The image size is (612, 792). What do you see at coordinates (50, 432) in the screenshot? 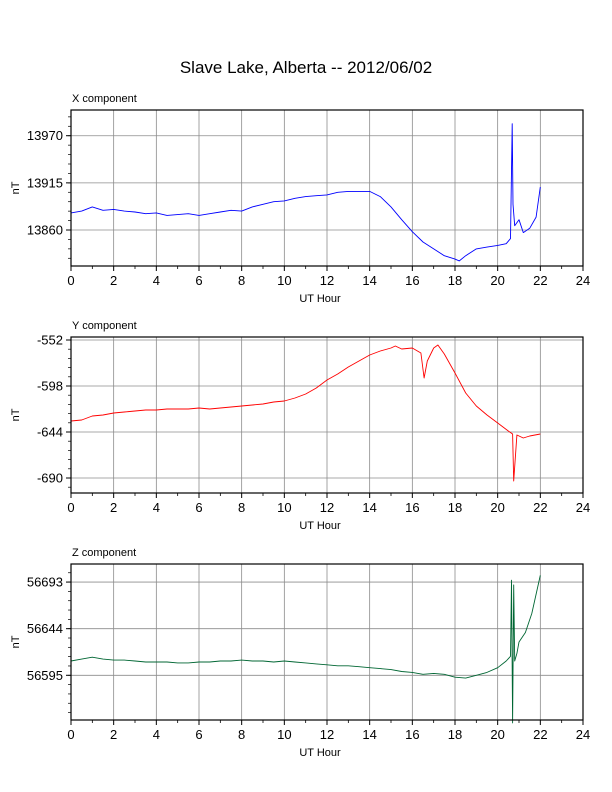
I see `y-tick-label: -644` at bounding box center [50, 432].